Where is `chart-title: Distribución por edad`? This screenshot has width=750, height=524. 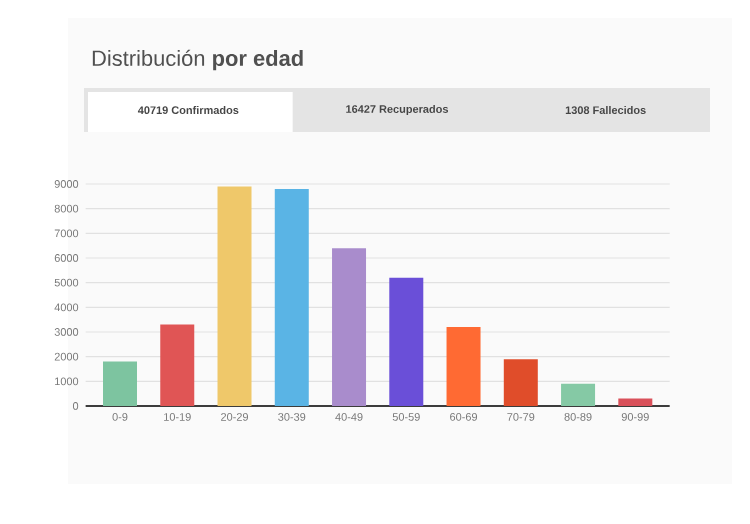 chart-title: Distribución por edad is located at coordinates (197, 60).